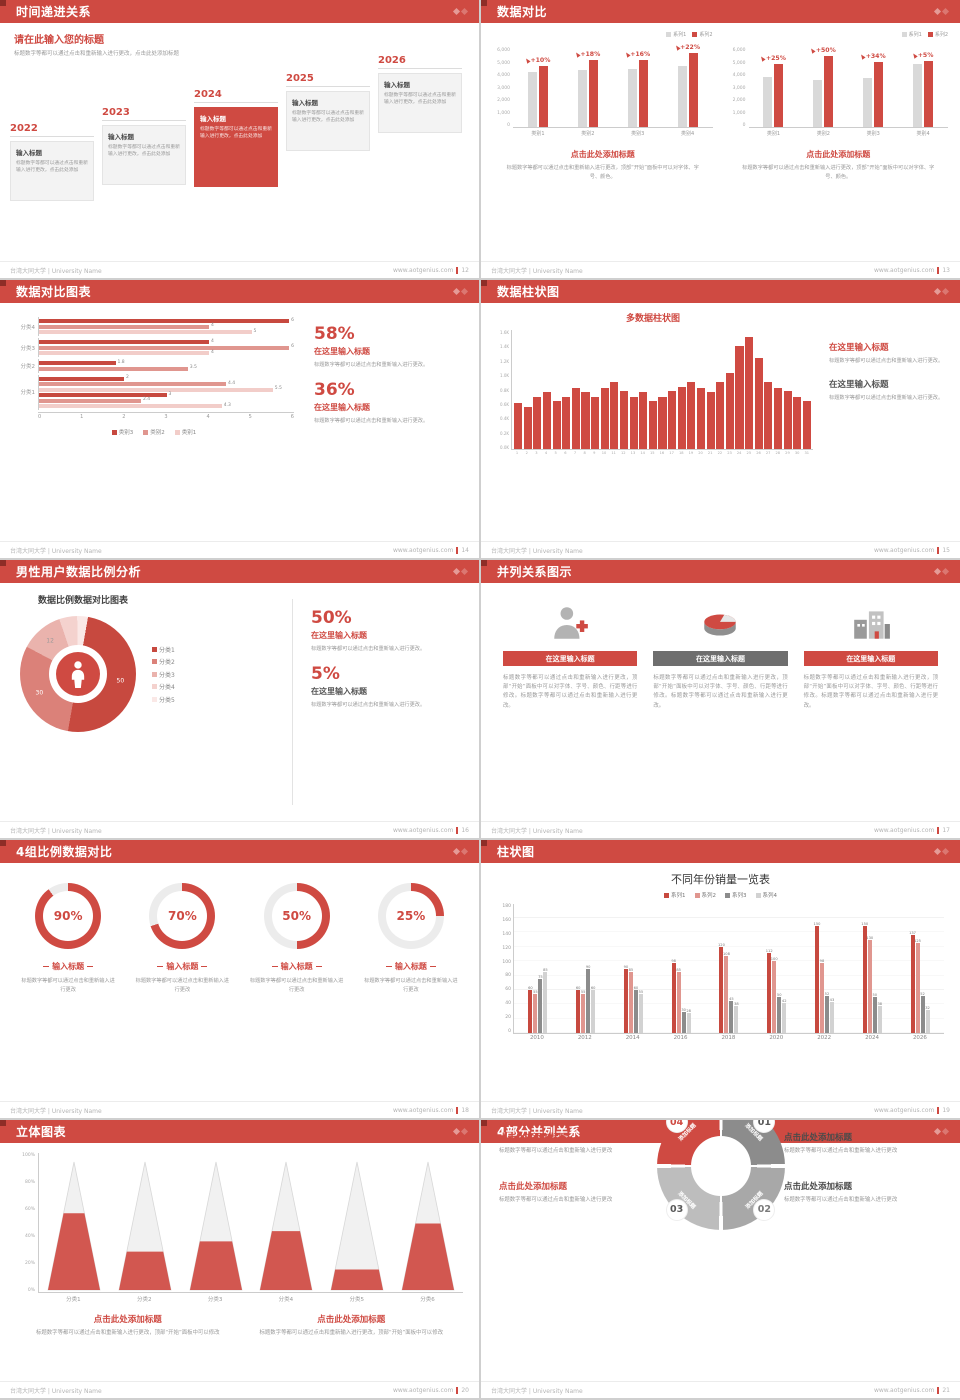  What do you see at coordinates (68, 916) in the screenshot?
I see `progress-ring: 90%` at bounding box center [68, 916].